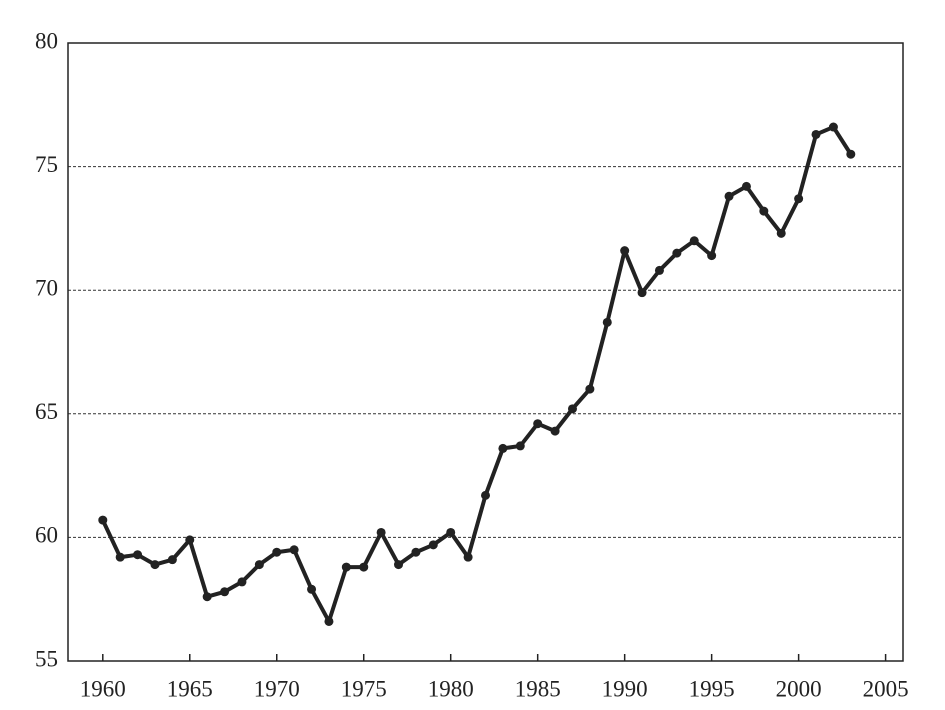 The width and height of the screenshot is (945, 710). What do you see at coordinates (625, 688) in the screenshot?
I see `x-tick-label: 1990` at bounding box center [625, 688].